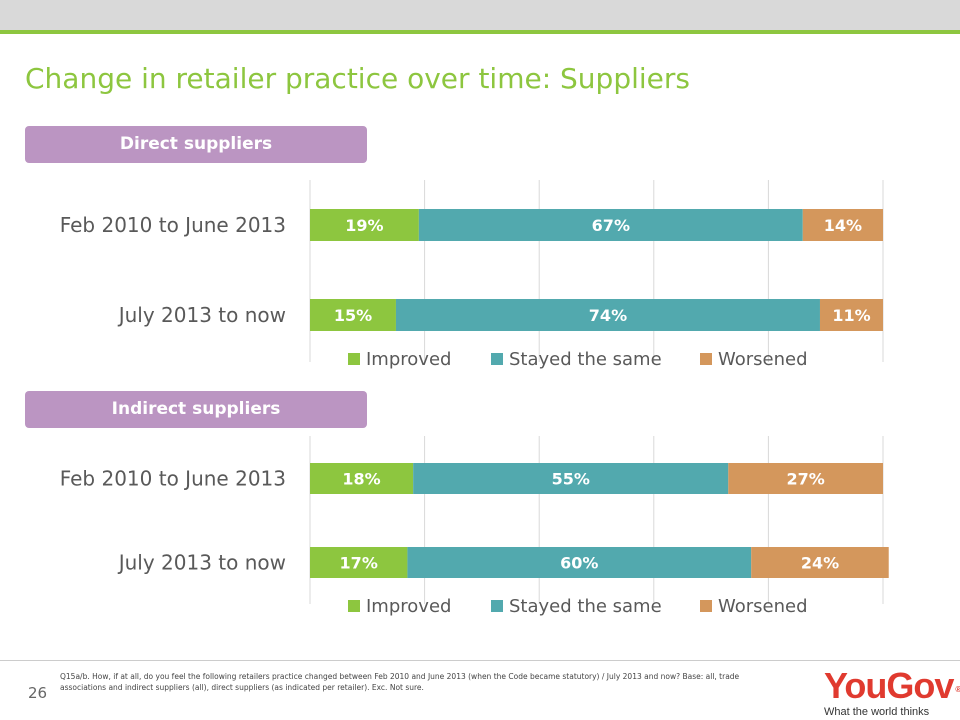 The width and height of the screenshot is (960, 720). I want to click on data-label: 19%, so click(364, 225).